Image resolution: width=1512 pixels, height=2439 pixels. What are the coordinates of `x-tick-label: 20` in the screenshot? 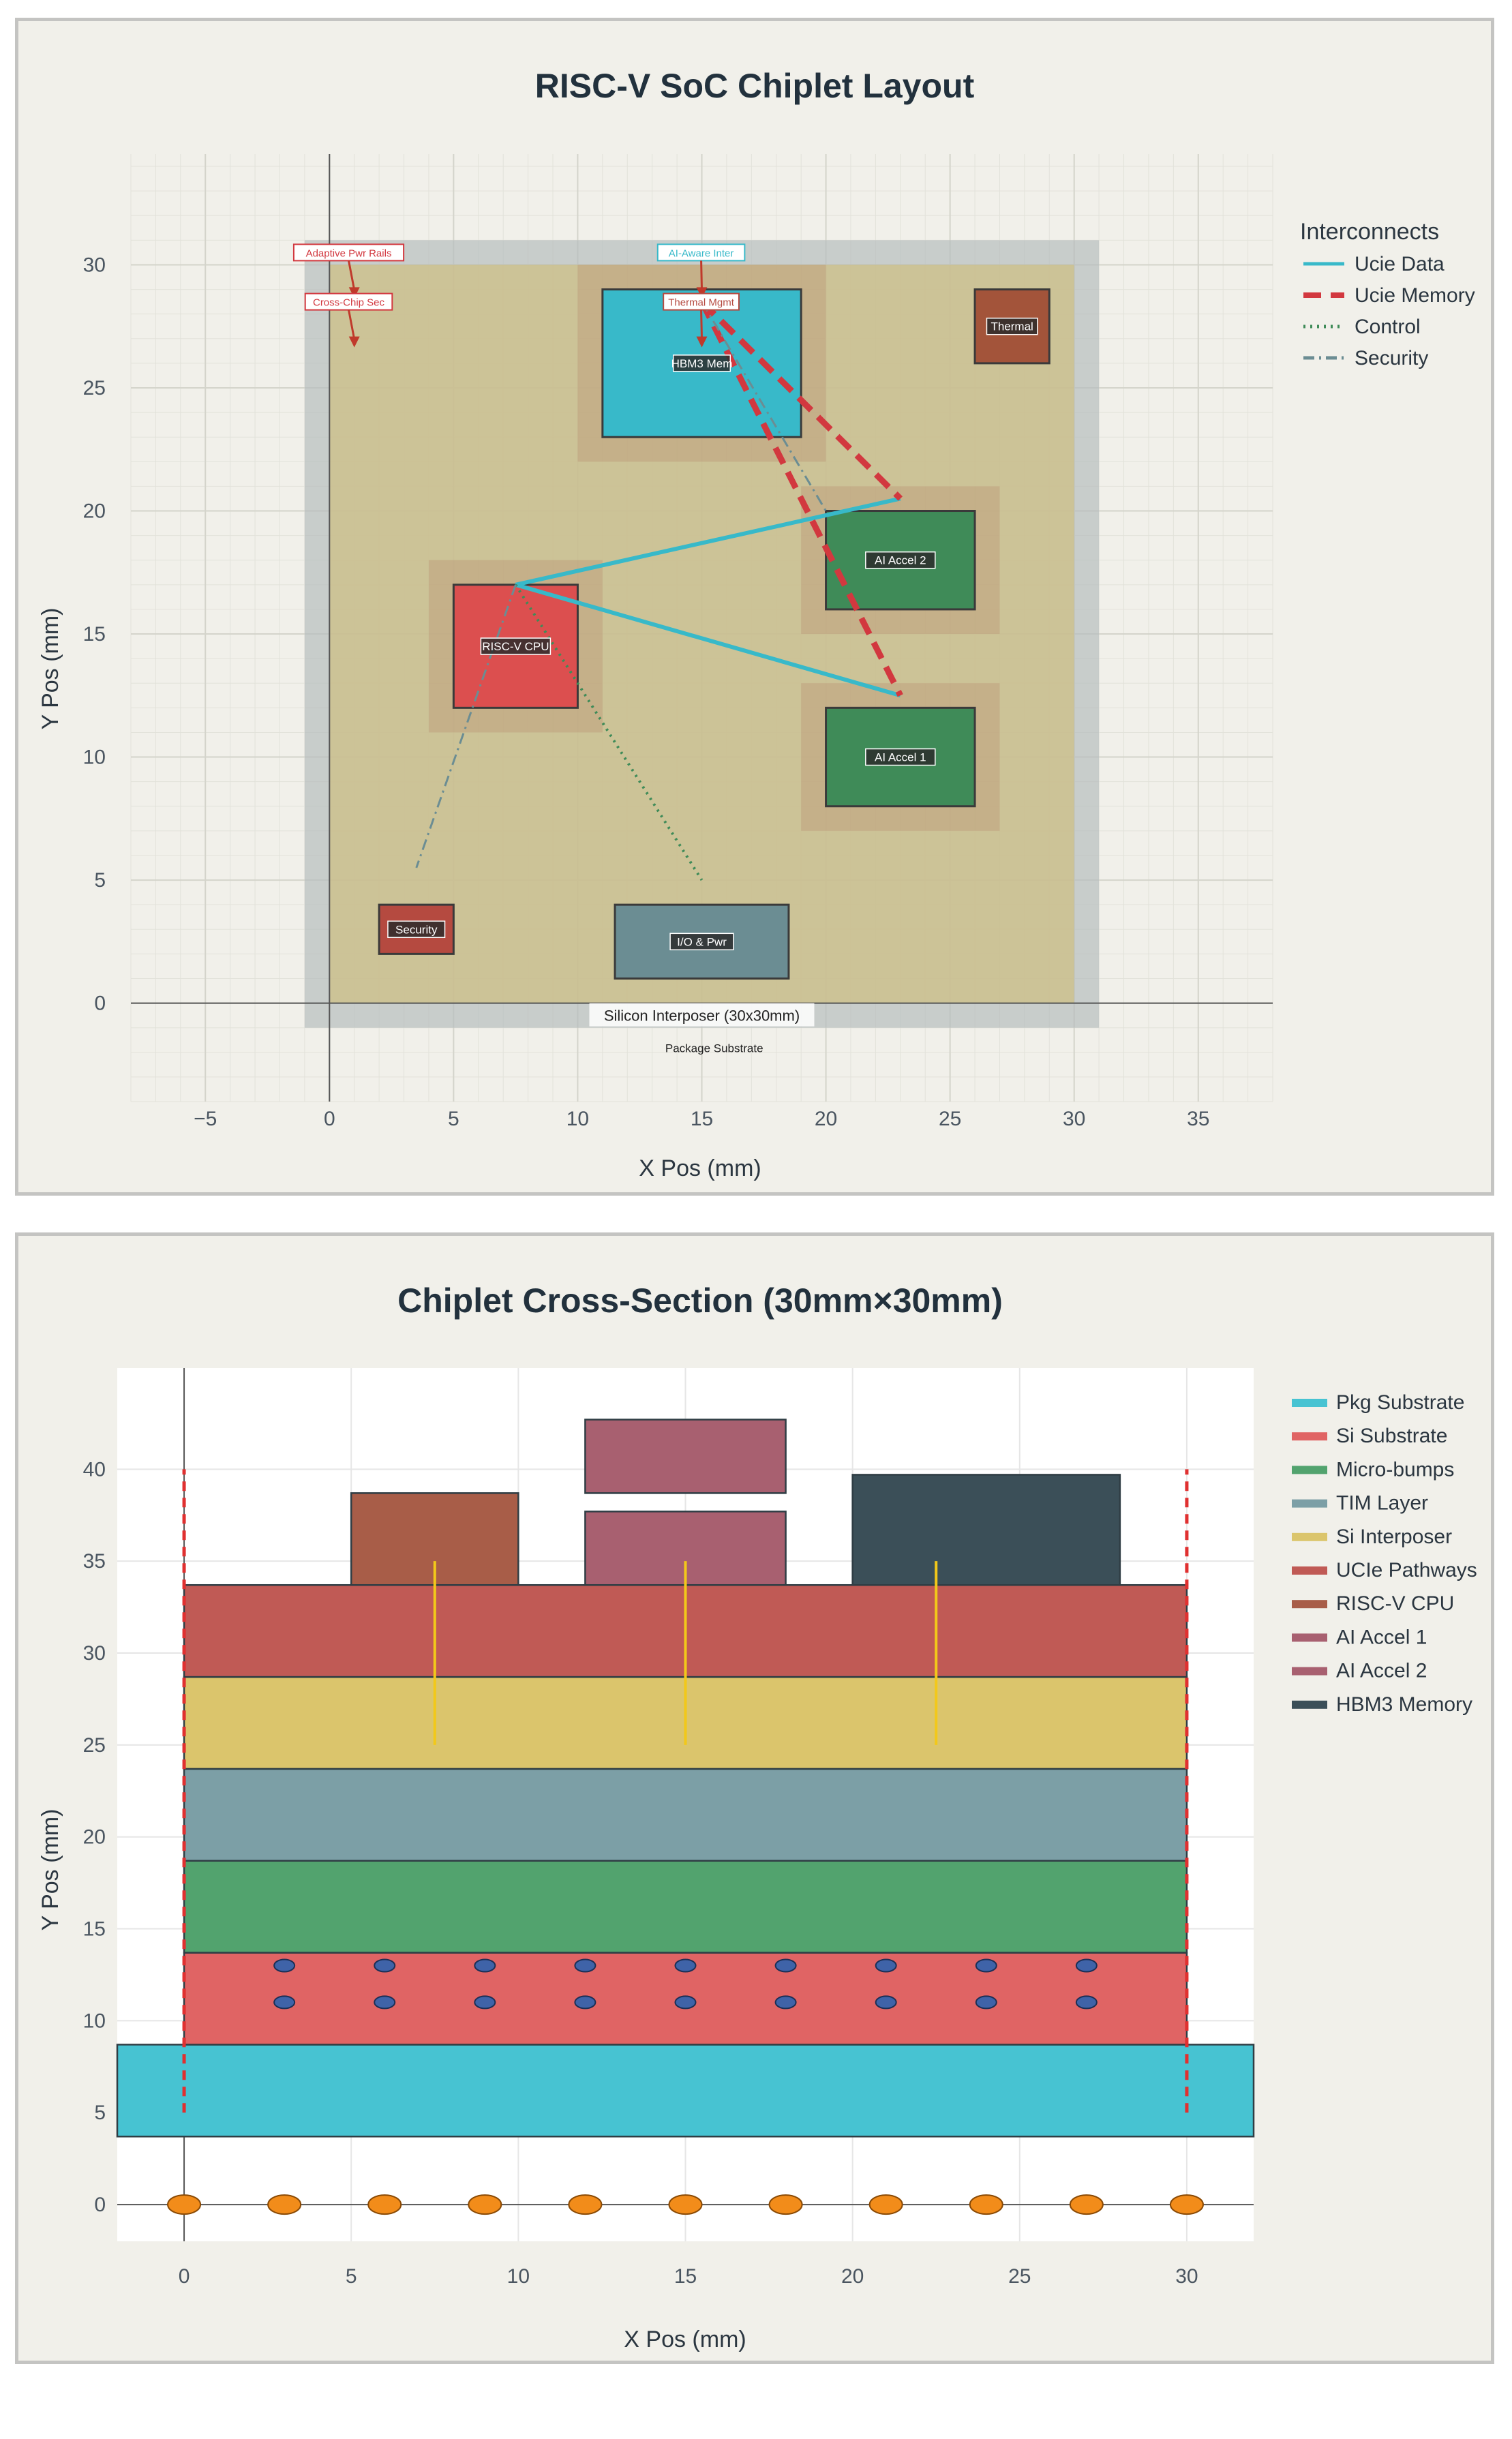 It's located at (826, 1119).